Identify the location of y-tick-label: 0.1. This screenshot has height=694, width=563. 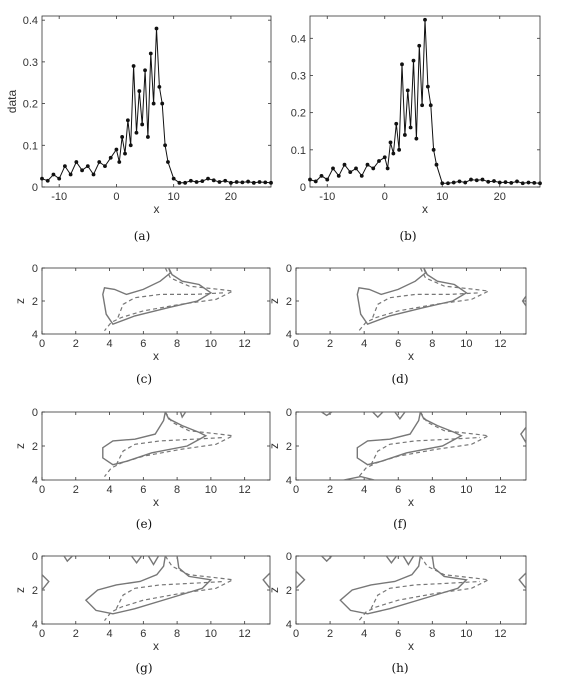
(298, 151).